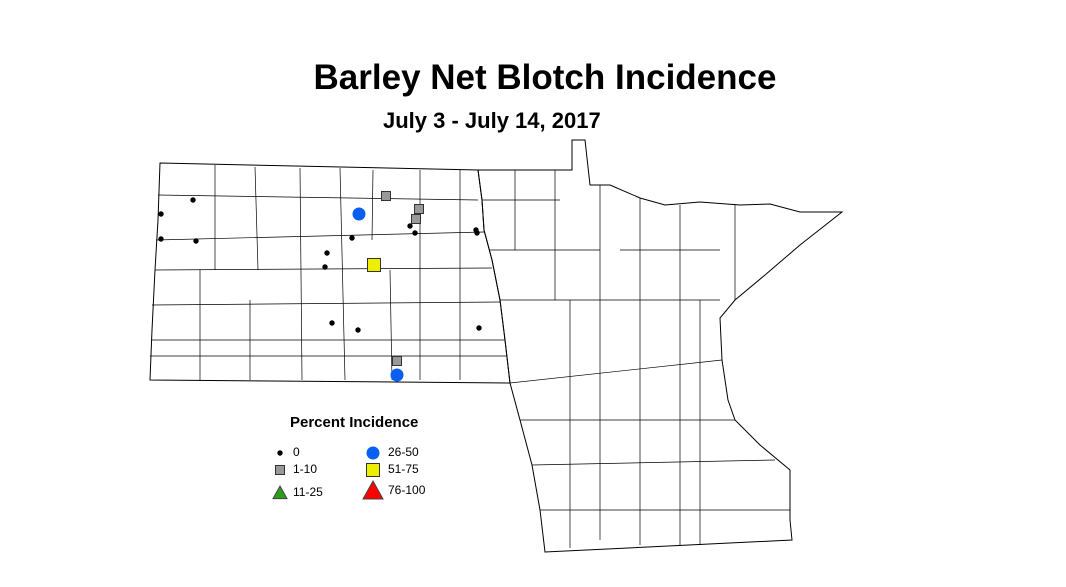  Describe the element at coordinates (403, 452) in the screenshot. I see `legend-label: 26-50` at that location.